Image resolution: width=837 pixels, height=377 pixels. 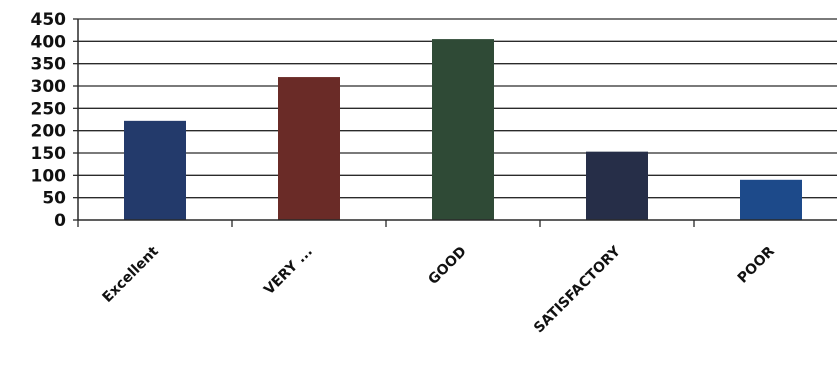 What do you see at coordinates (49, 20) in the screenshot?
I see `y-tick-label: 450` at bounding box center [49, 20].